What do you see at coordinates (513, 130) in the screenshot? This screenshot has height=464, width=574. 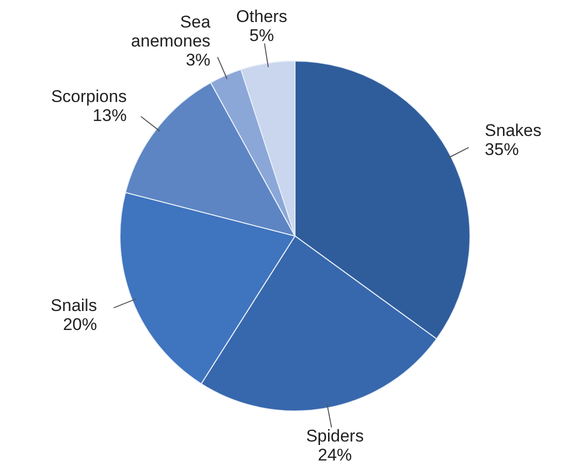 I see `slice-label: Snakes` at bounding box center [513, 130].